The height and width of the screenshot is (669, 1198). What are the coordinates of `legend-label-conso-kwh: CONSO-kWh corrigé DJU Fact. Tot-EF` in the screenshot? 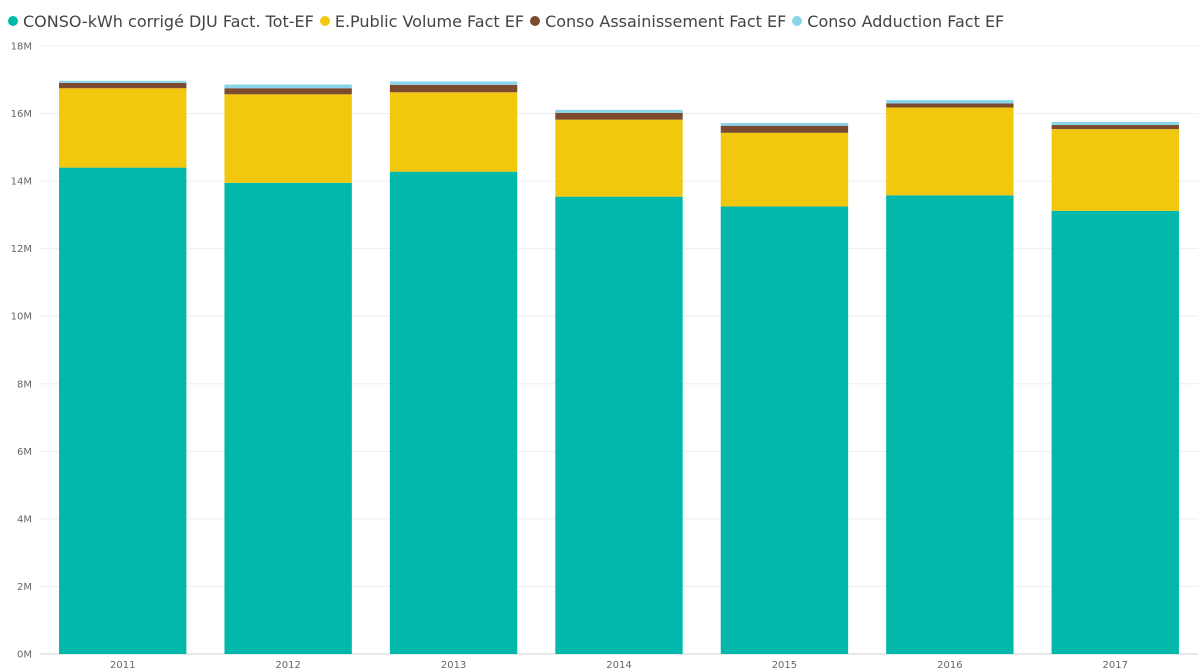 It's located at (168, 21).